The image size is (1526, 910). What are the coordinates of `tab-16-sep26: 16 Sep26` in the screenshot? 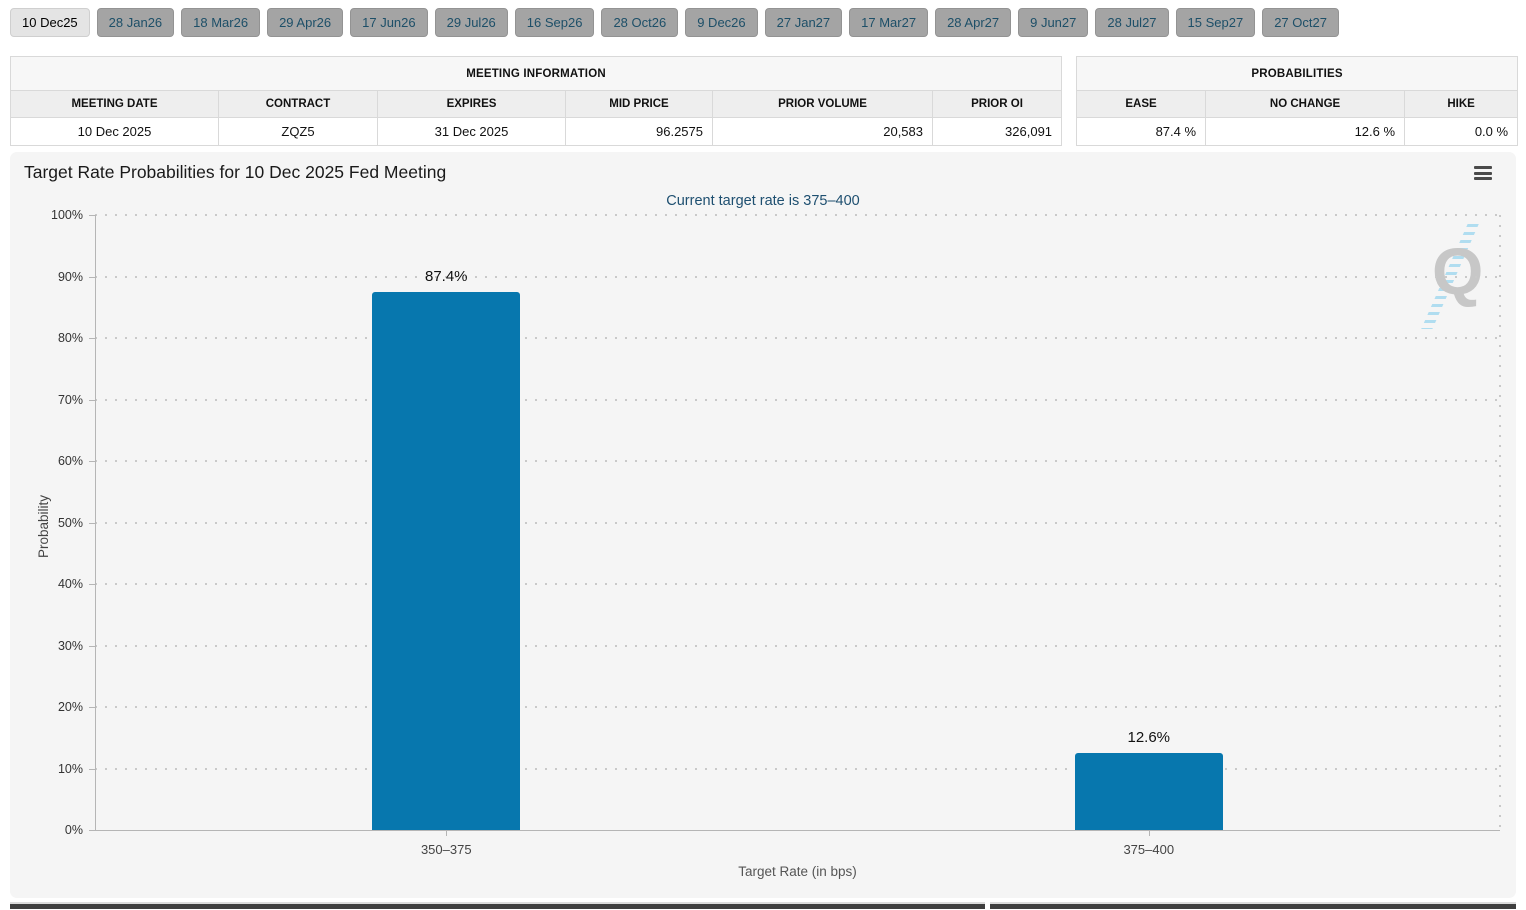 It's located at (554, 22).